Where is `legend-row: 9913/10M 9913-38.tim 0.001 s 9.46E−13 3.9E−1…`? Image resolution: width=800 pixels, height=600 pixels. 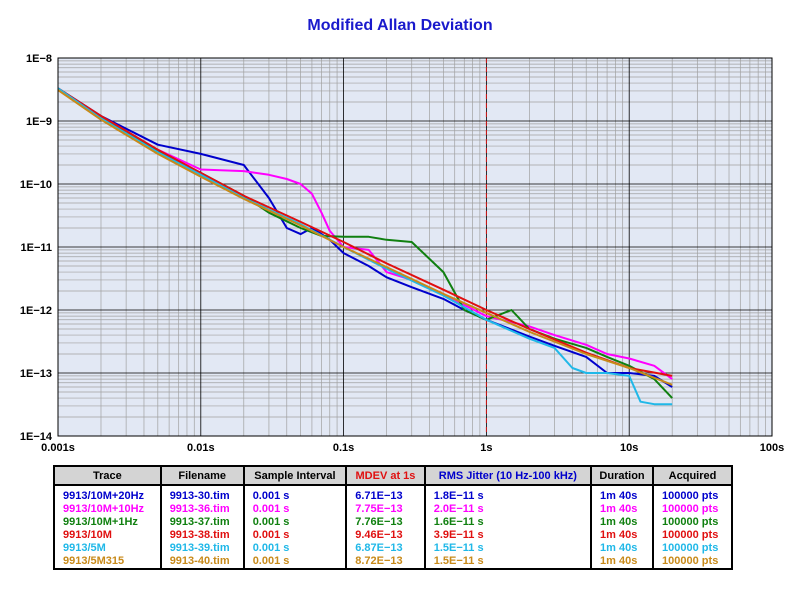
legend-row: 9913/10M 9913-38.tim 0.001 s 9.46E−13 3.9E−1… is located at coordinates (393, 535).